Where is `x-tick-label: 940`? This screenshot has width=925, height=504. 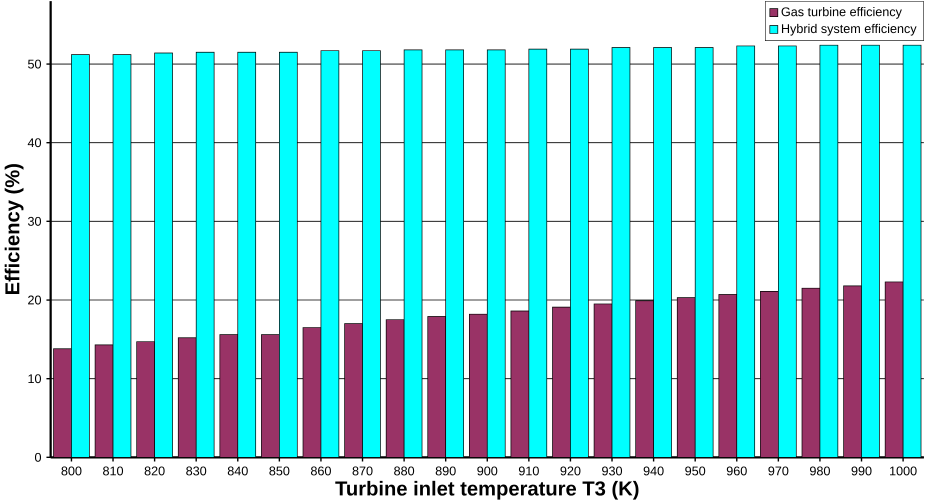 x-tick-label: 940 is located at coordinates (654, 471).